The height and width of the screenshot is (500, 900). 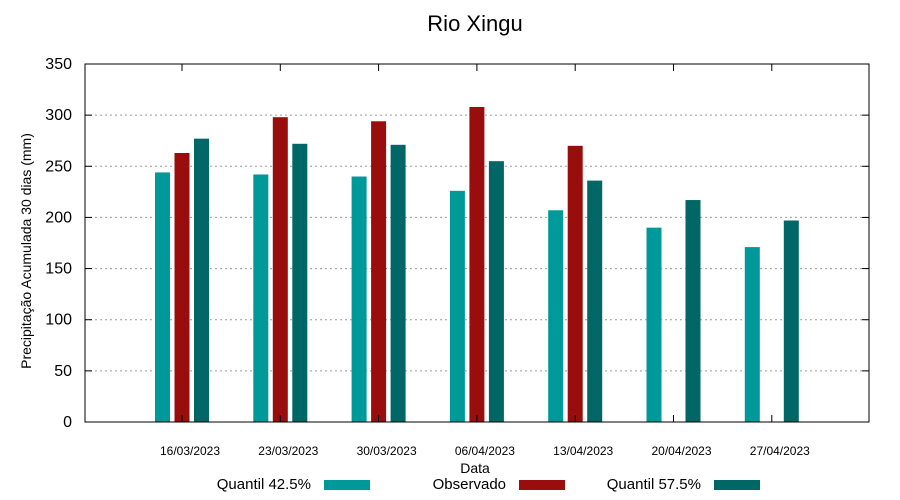 What do you see at coordinates (58, 64) in the screenshot?
I see `y-tick-label: 350` at bounding box center [58, 64].